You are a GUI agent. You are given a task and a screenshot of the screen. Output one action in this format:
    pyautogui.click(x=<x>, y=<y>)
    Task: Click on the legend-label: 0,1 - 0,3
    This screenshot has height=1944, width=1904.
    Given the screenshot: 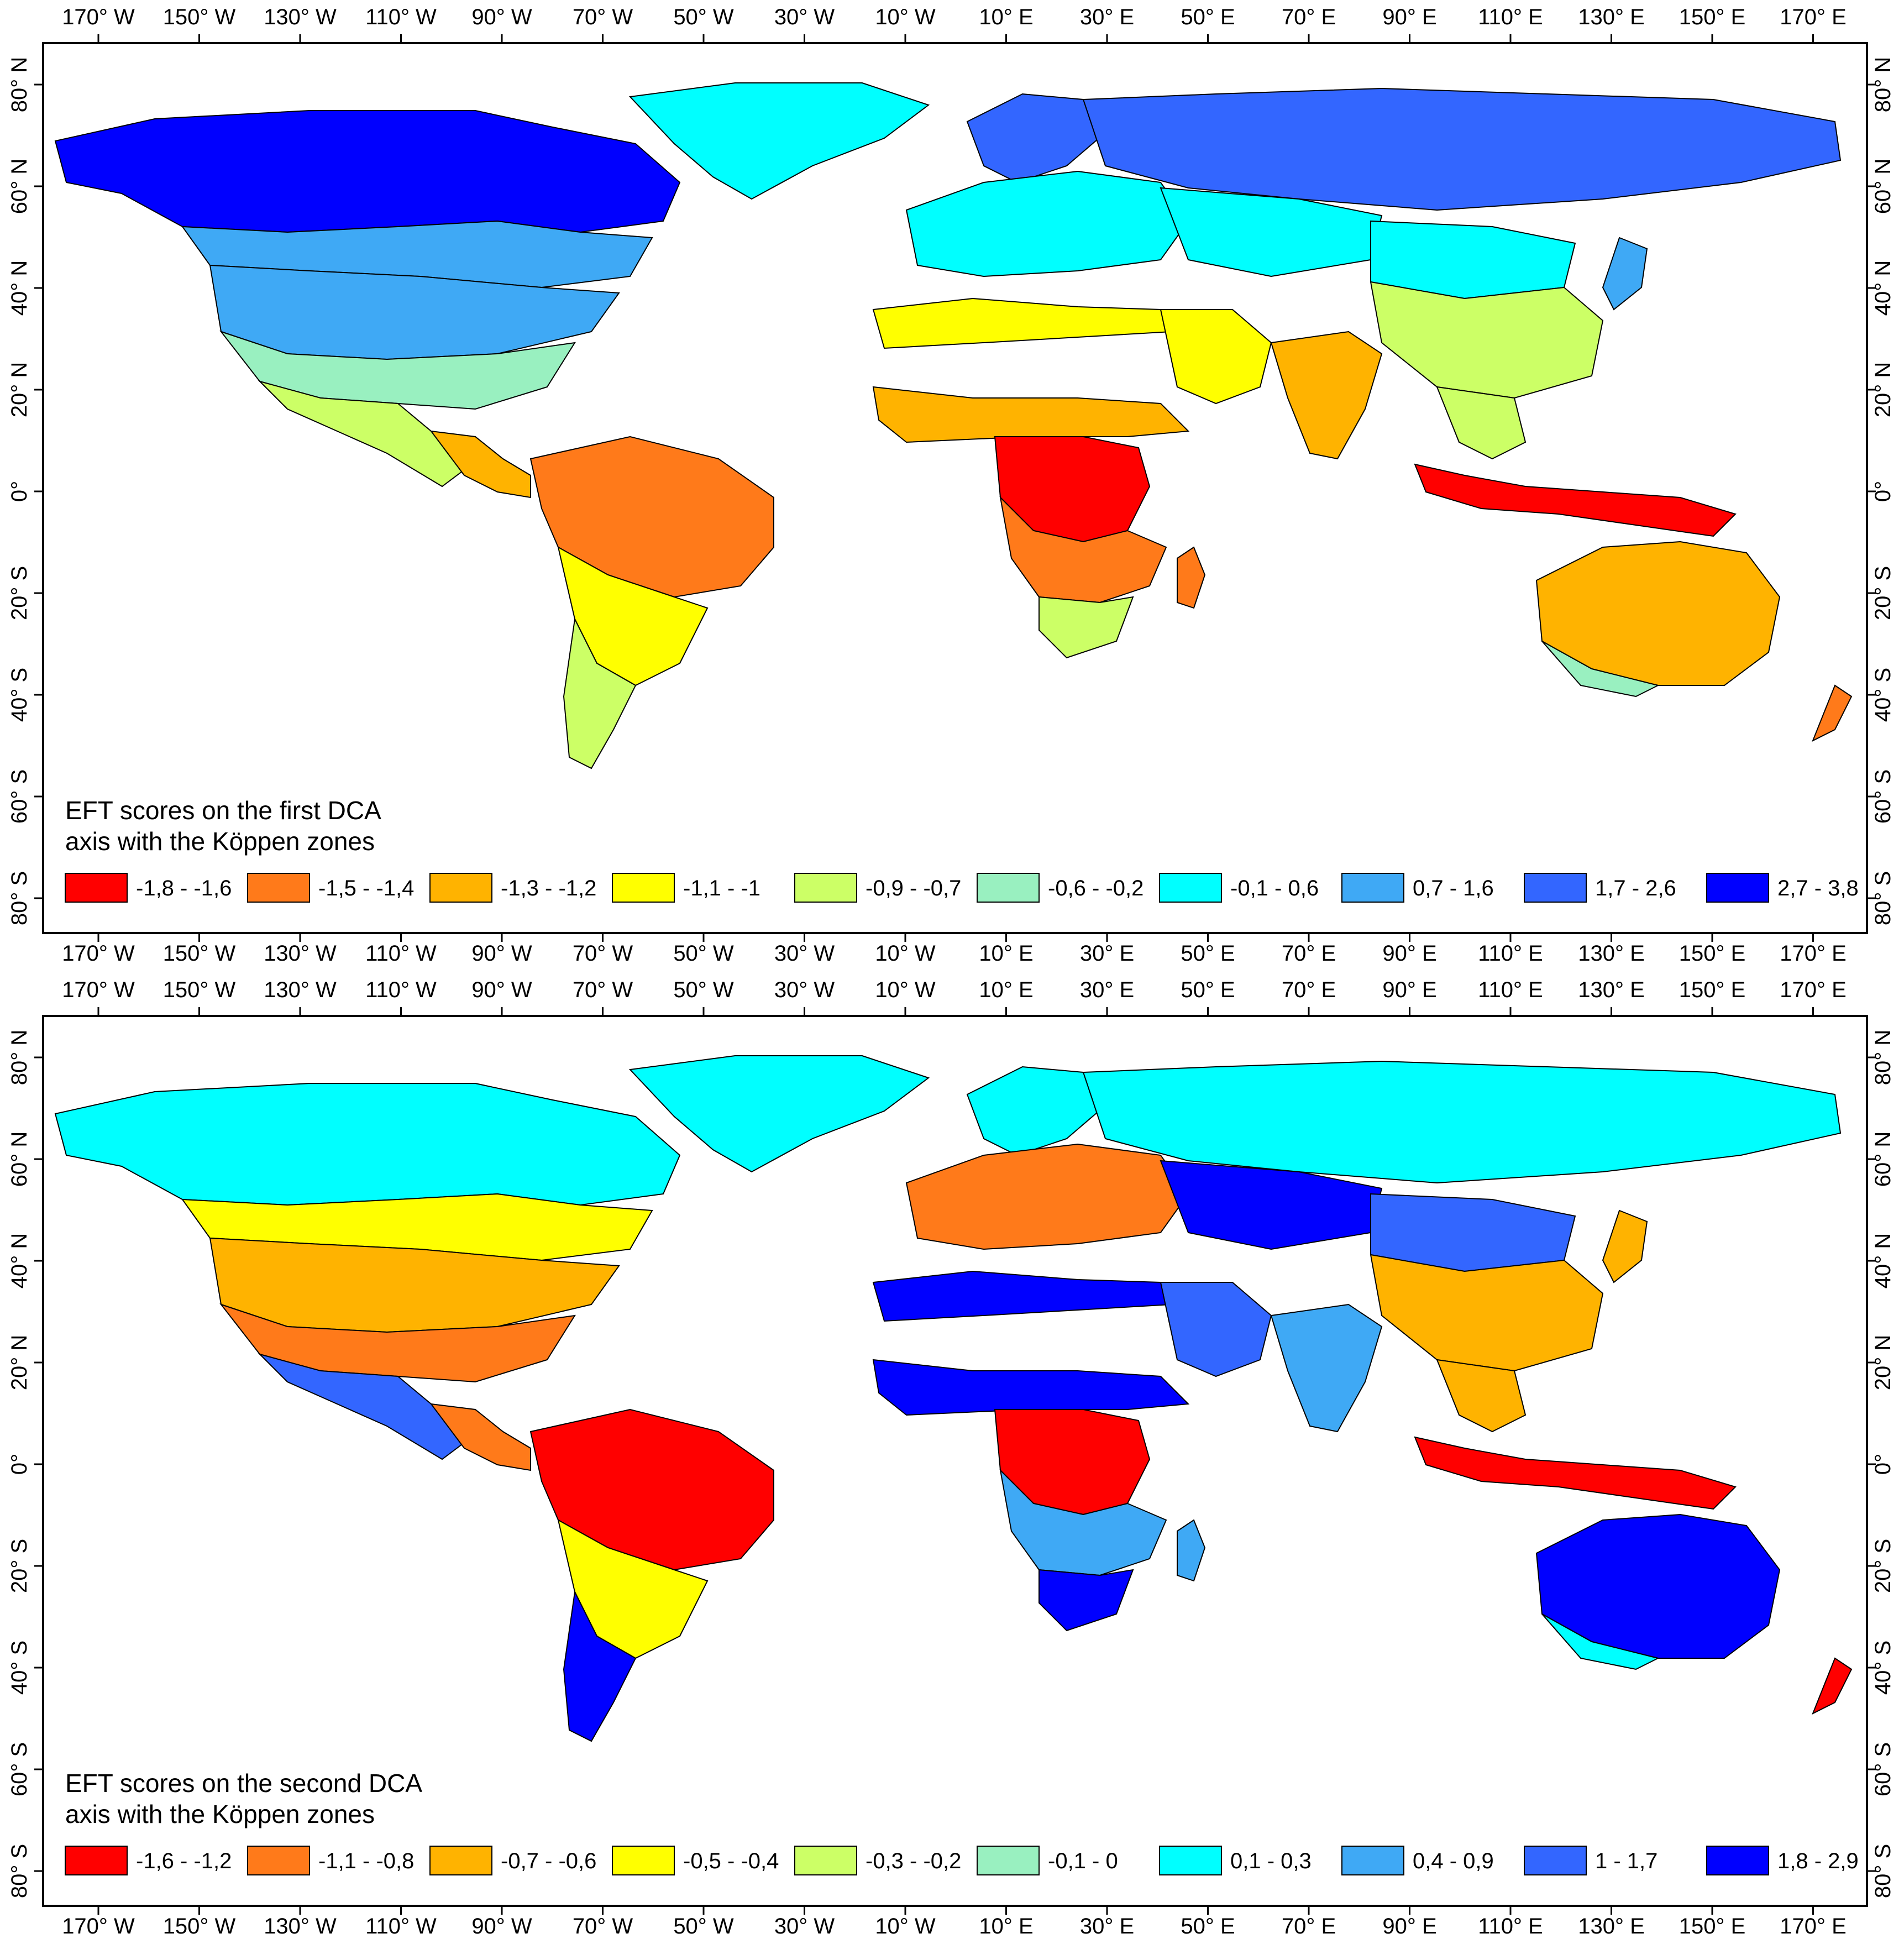 What is the action you would take?
    pyautogui.click(x=1271, y=1861)
    